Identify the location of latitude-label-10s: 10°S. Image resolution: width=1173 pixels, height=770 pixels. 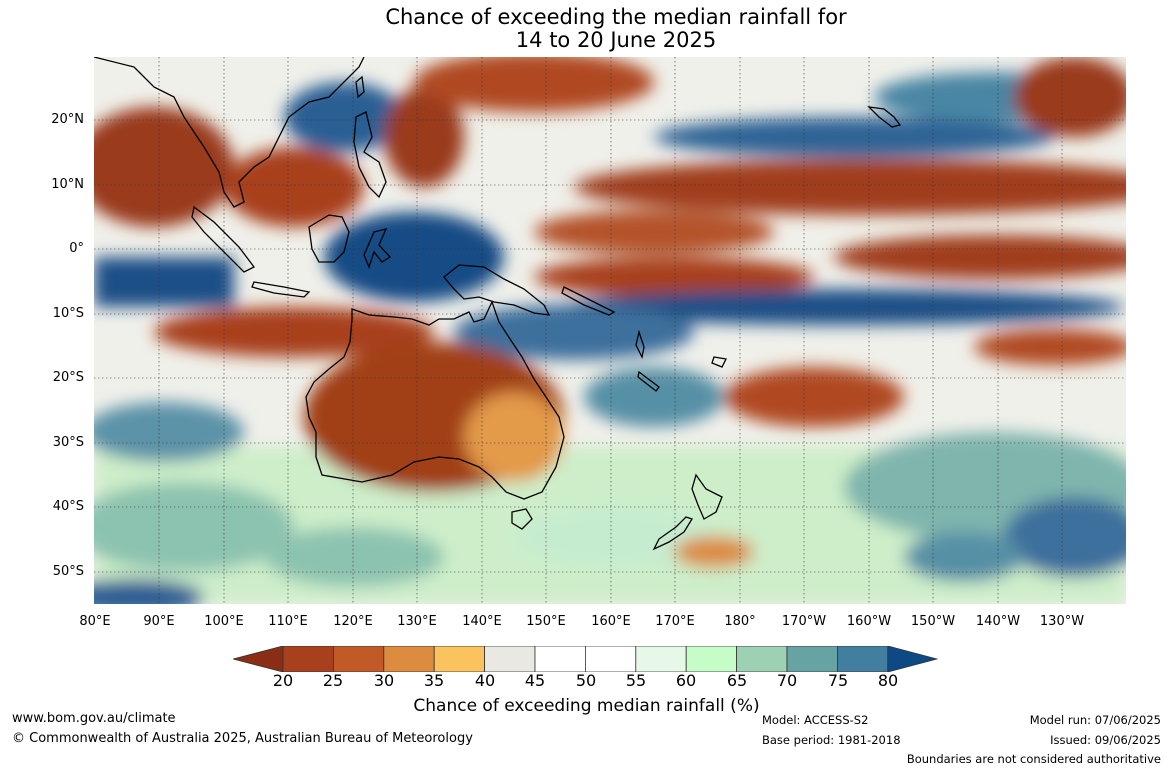
(68, 313).